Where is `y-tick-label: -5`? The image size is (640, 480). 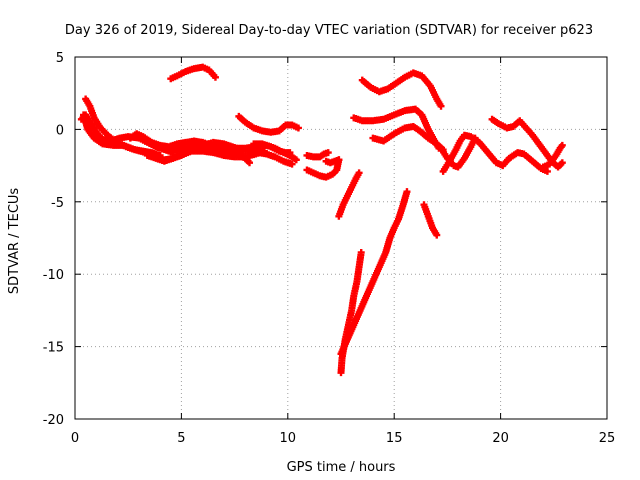
y-tick-label: -5 is located at coordinates (57, 203).